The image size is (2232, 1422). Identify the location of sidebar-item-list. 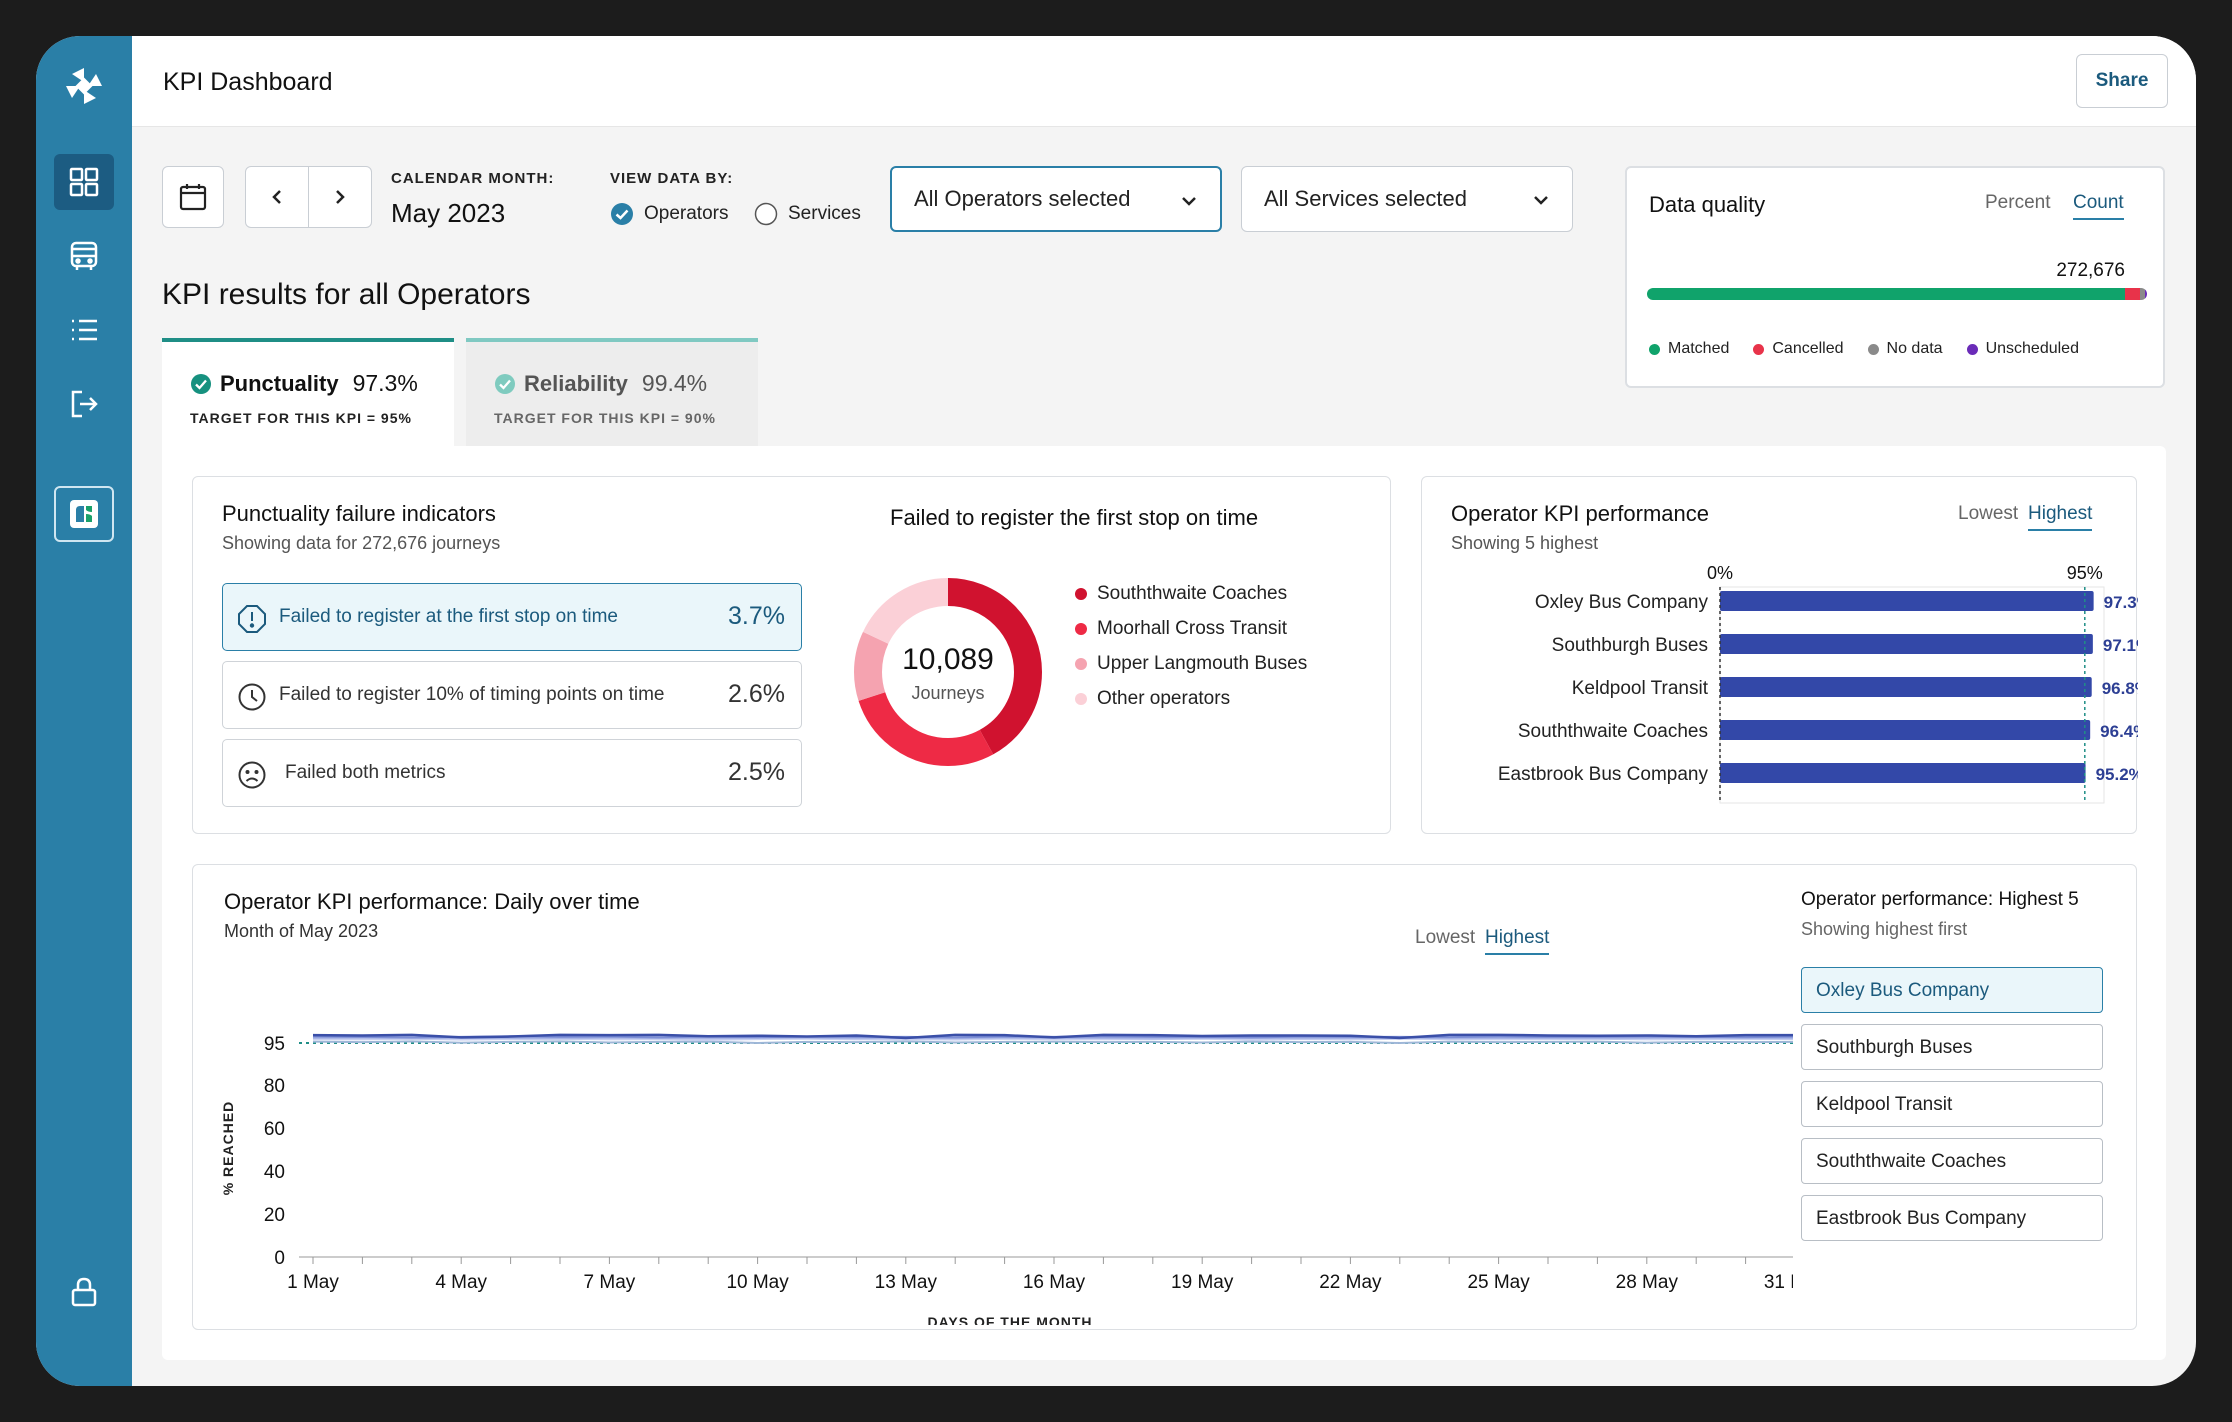
(84, 330).